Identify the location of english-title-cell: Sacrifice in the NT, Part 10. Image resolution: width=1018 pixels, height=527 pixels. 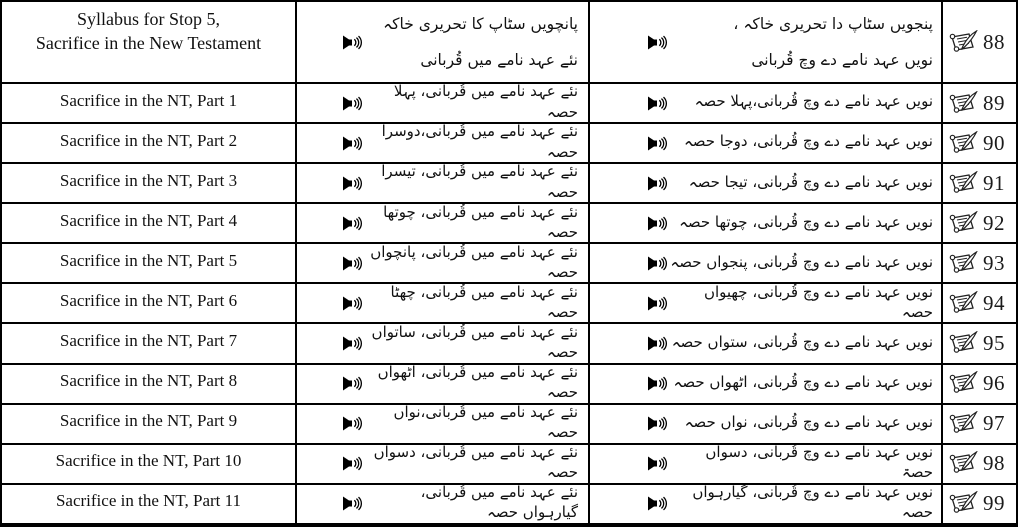
(149, 463).